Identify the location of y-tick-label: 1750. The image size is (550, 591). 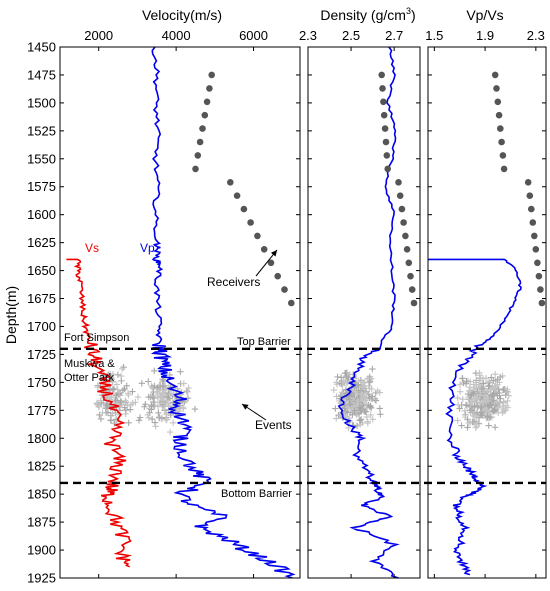
(41, 382).